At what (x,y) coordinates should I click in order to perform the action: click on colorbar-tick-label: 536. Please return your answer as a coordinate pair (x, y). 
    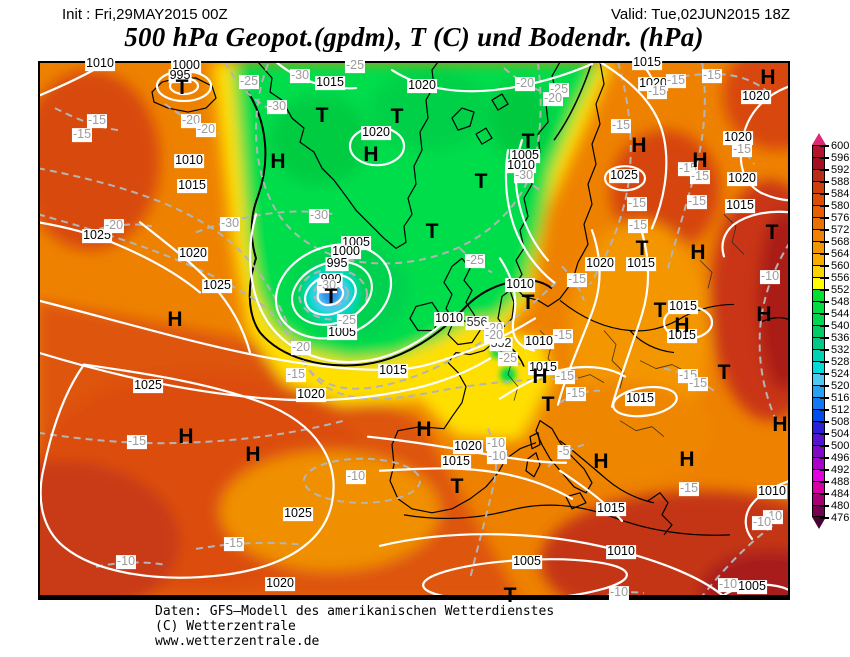
    Looking at the image, I should click on (834, 338).